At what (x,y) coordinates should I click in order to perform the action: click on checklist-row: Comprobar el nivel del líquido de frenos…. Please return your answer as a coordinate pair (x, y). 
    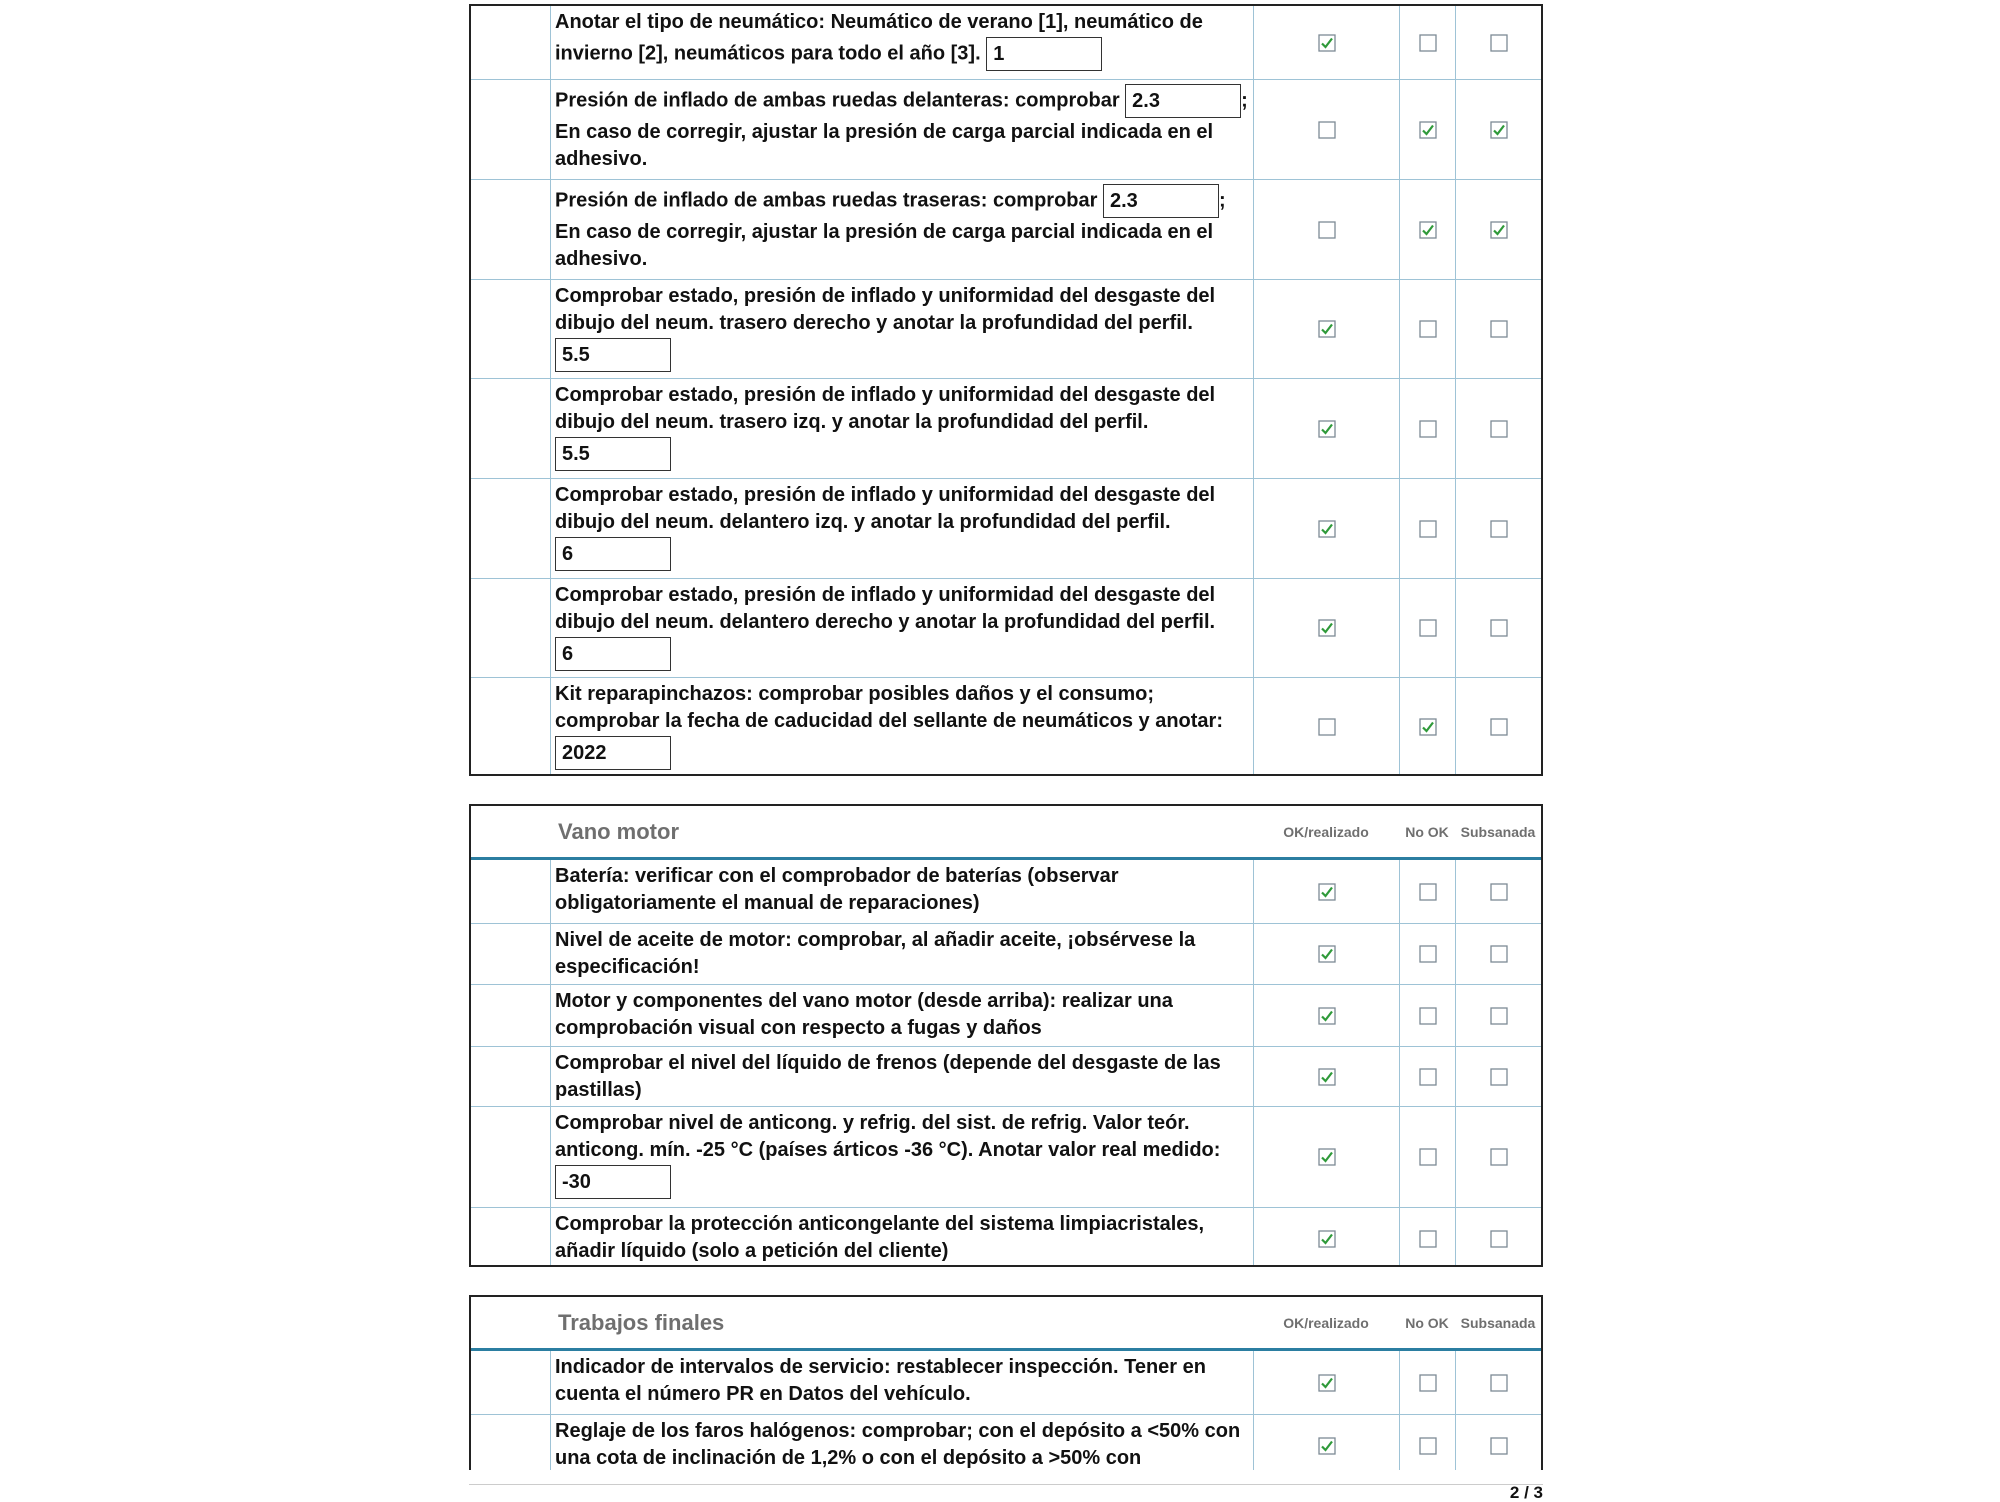
    Looking at the image, I should click on (1006, 1076).